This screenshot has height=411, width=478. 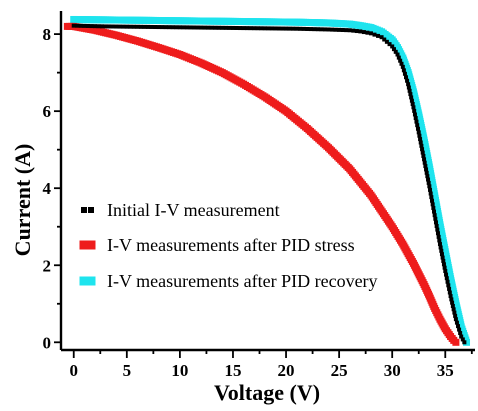 I want to click on x-tick-label: 30, so click(x=392, y=370).